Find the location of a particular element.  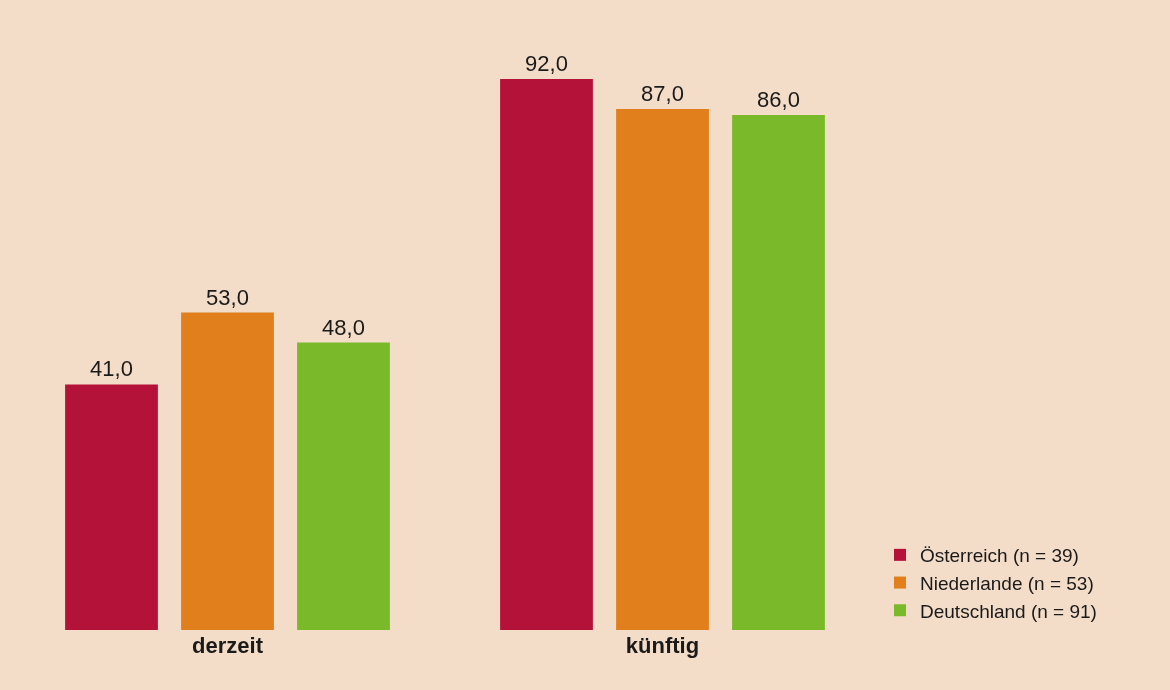

data-label: 41,0 is located at coordinates (111, 369).